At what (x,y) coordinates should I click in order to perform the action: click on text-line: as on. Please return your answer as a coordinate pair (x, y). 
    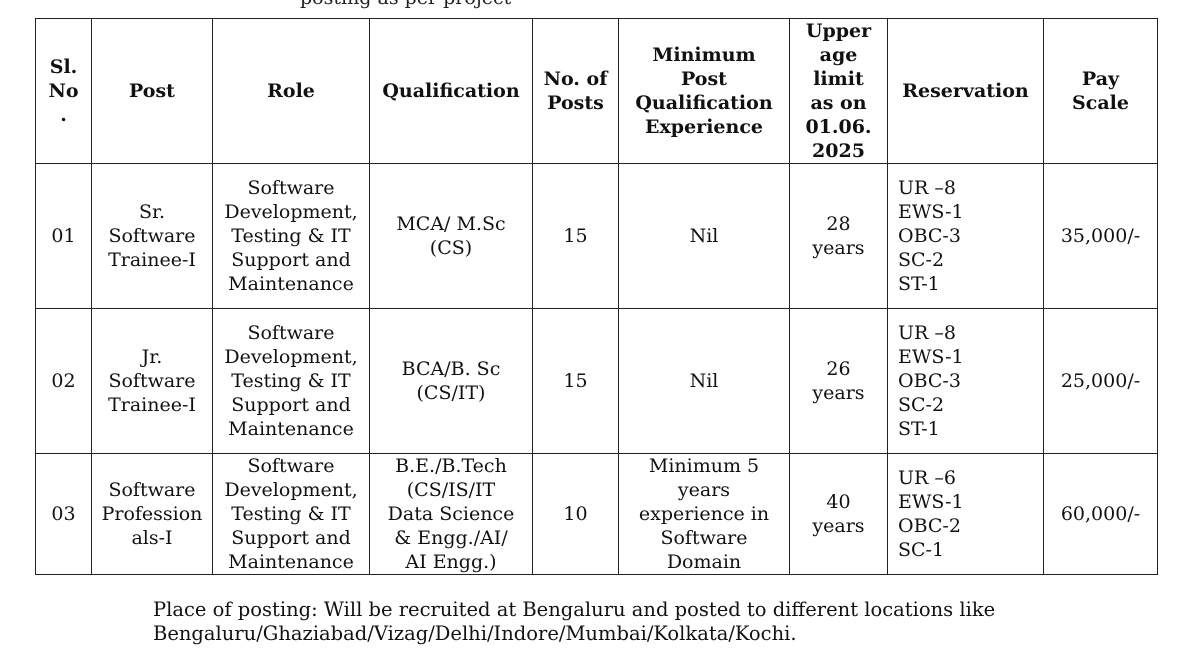
    Looking at the image, I should click on (838, 103).